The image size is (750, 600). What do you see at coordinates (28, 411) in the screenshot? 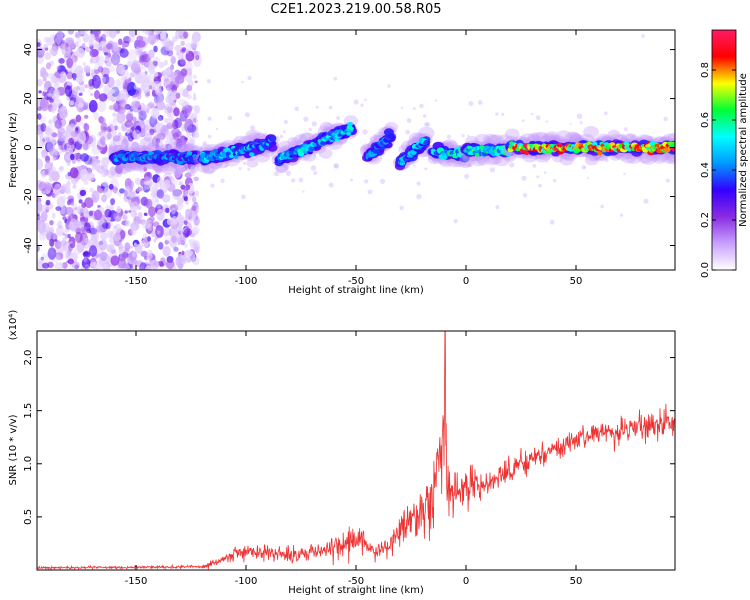
I see `y-tick-label: 1.5` at bounding box center [28, 411].